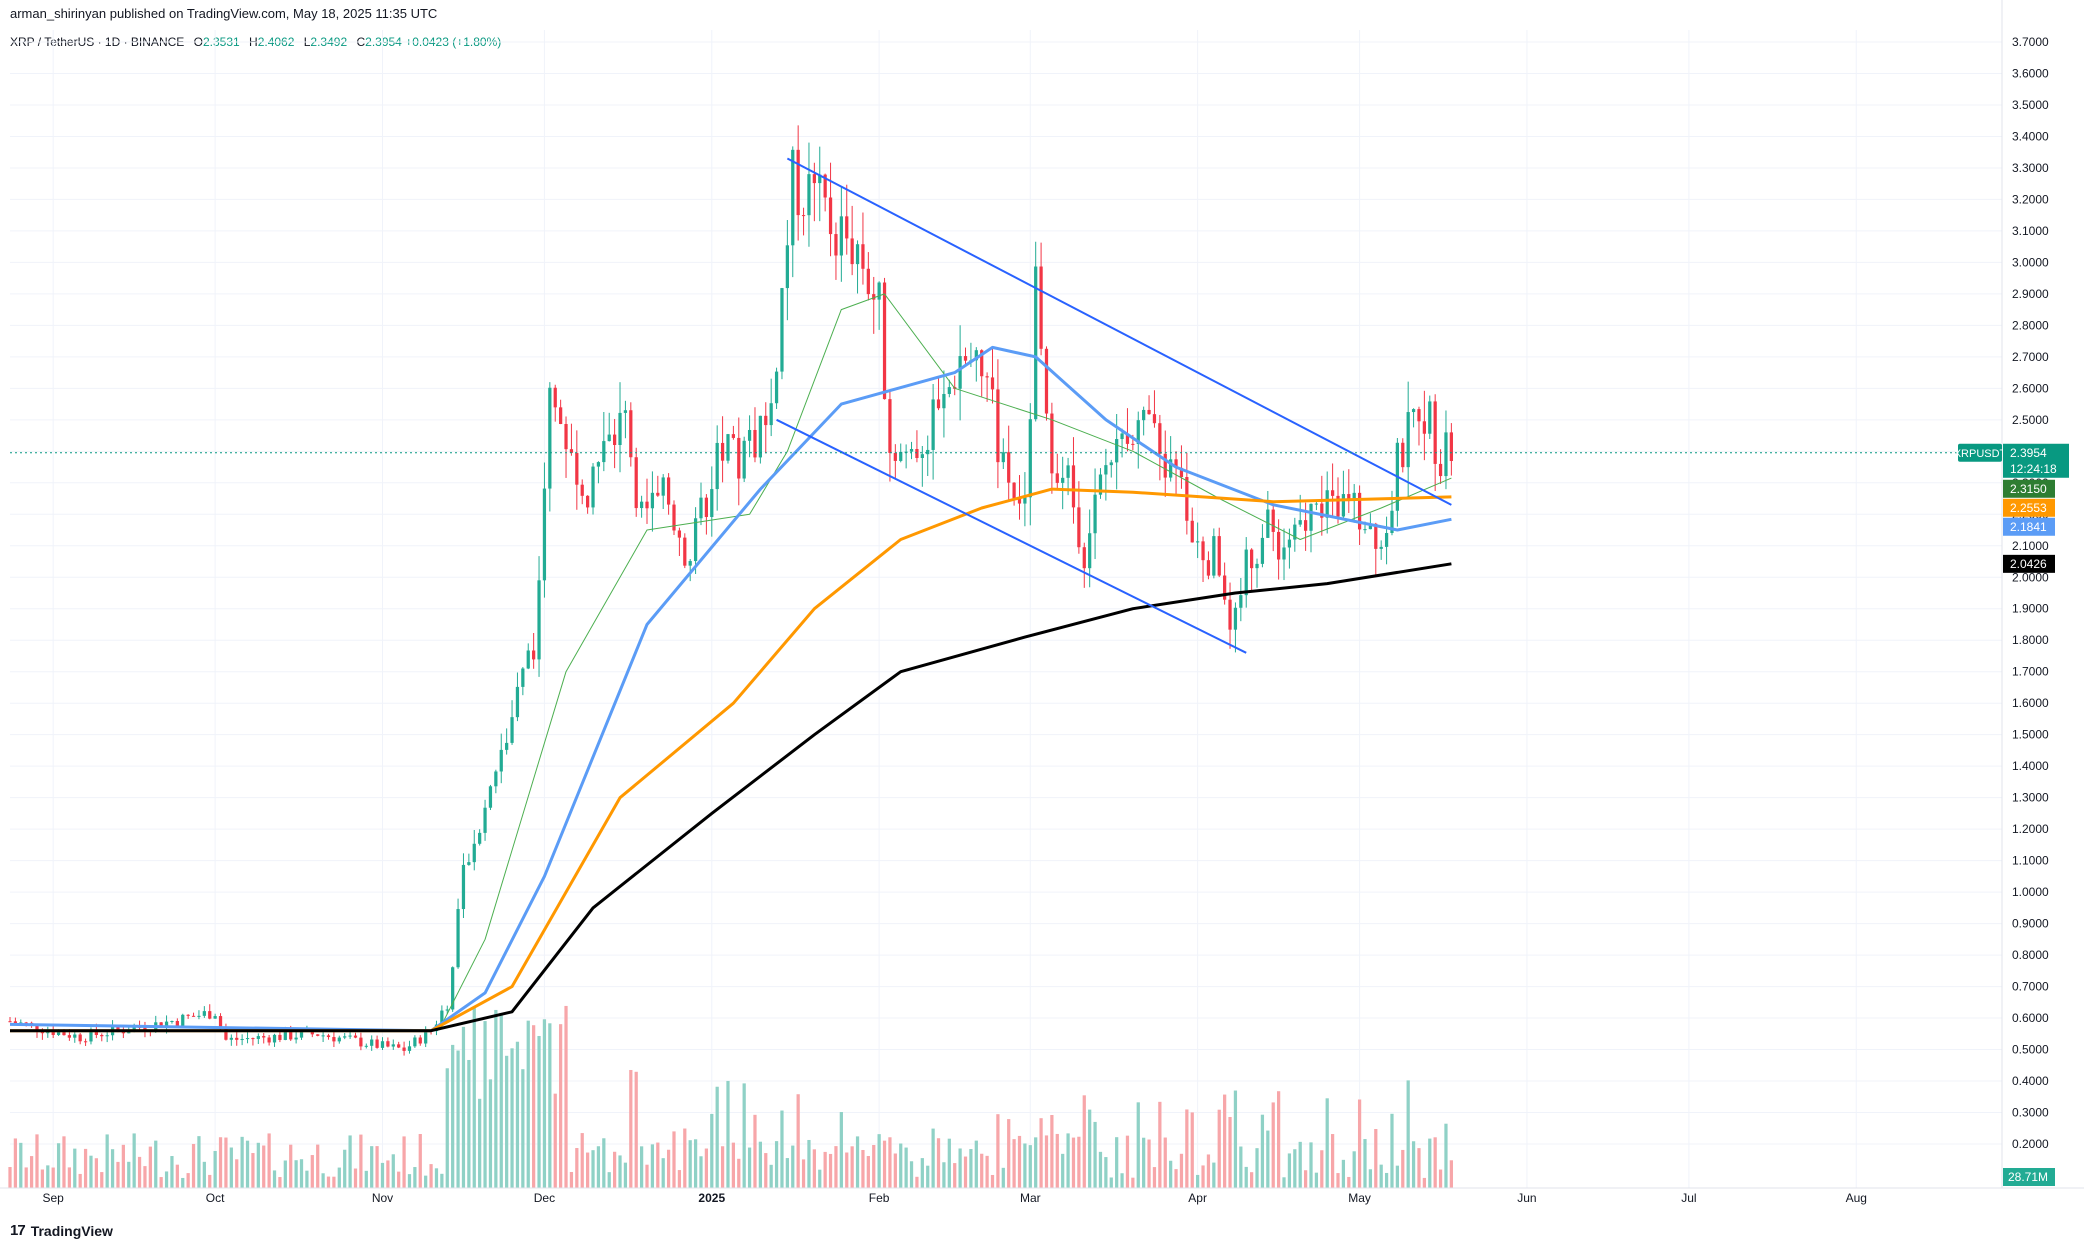 The width and height of the screenshot is (2084, 1244). What do you see at coordinates (54, 1198) in the screenshot?
I see `x-tick-label: Sep` at bounding box center [54, 1198].